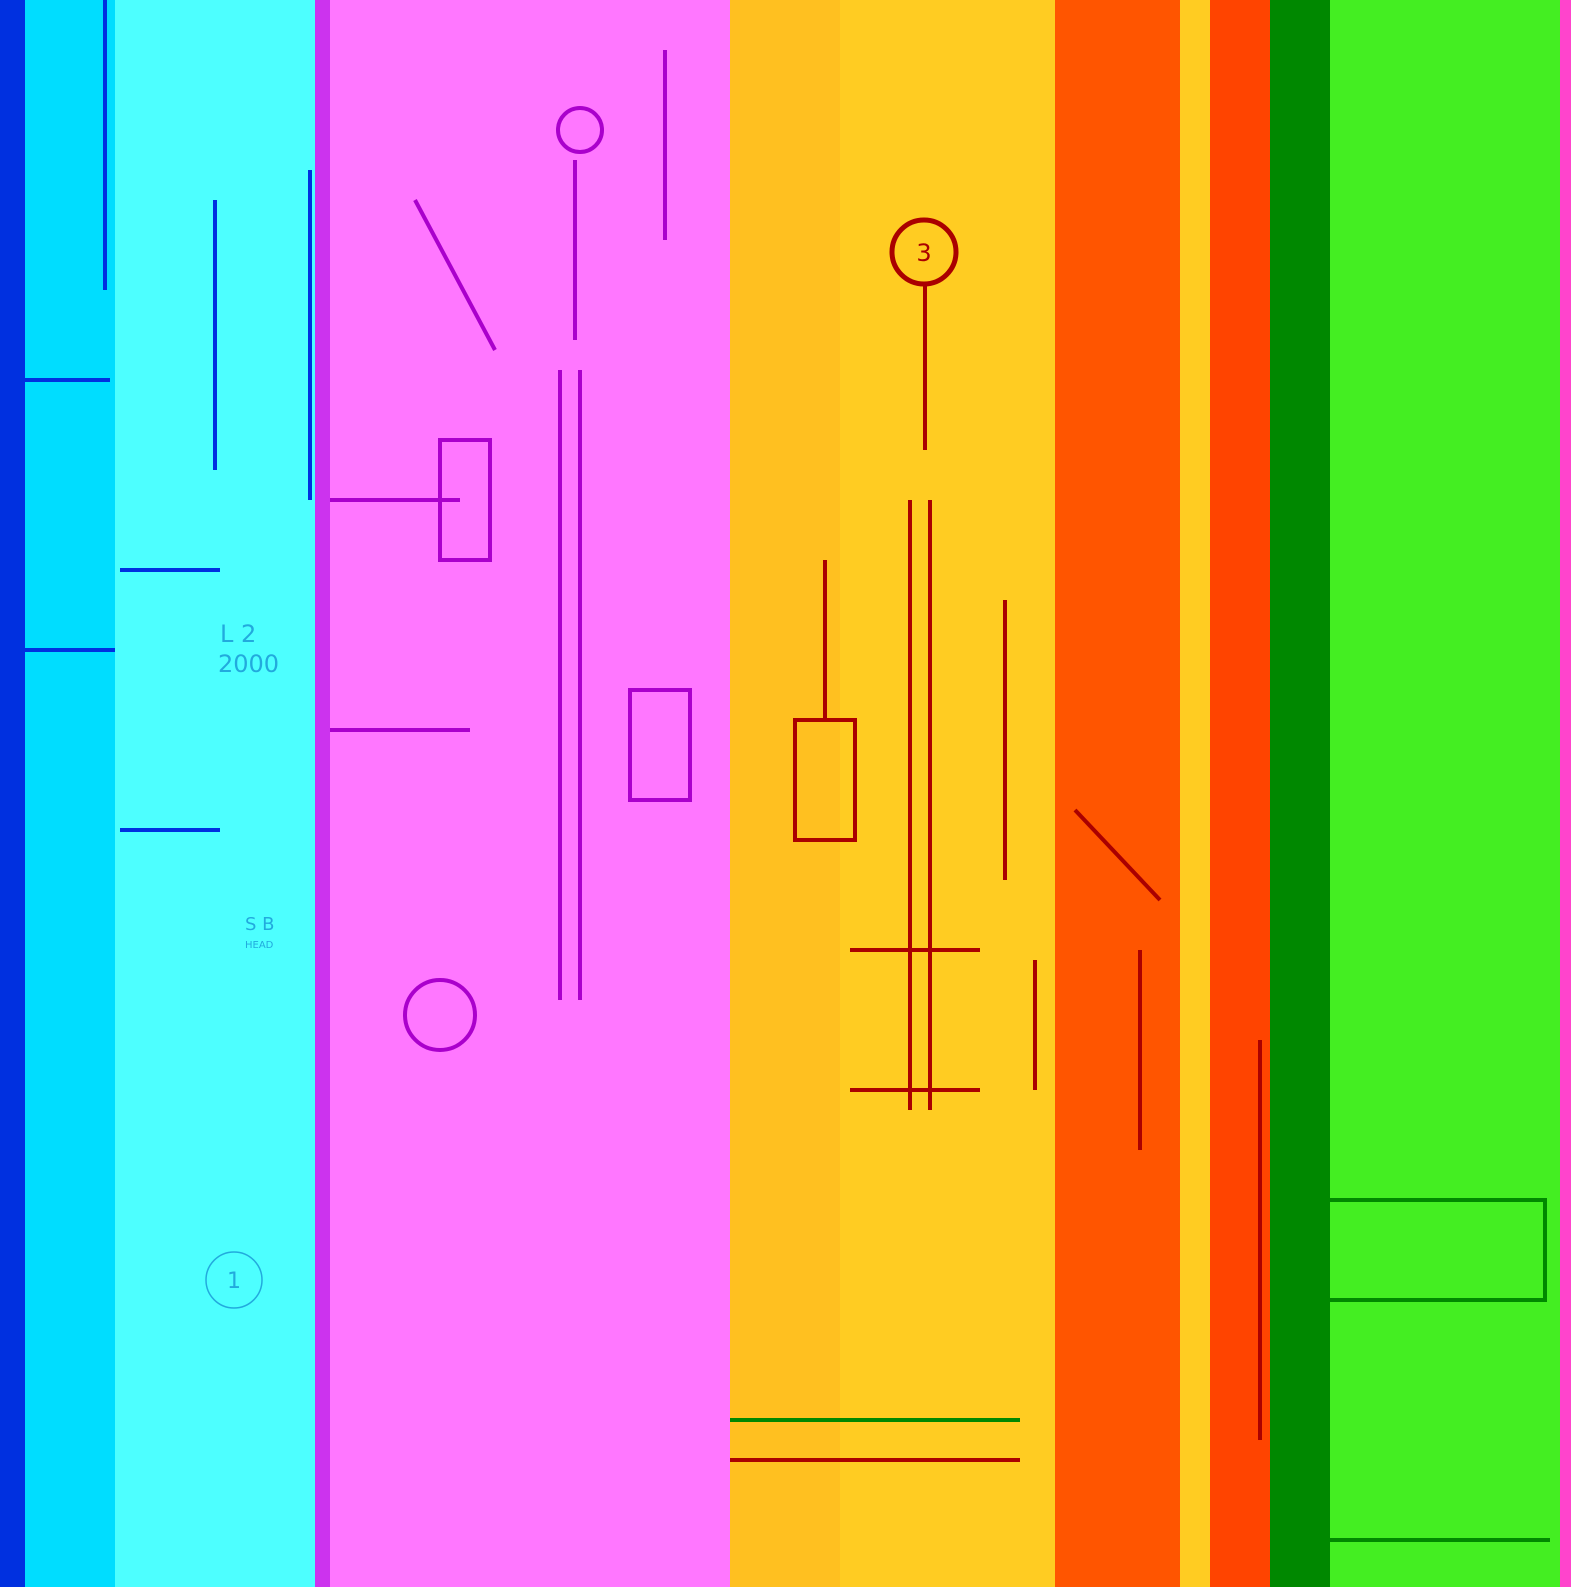  Describe the element at coordinates (248, 664) in the screenshot. I see `elevation-label: 2000` at that location.